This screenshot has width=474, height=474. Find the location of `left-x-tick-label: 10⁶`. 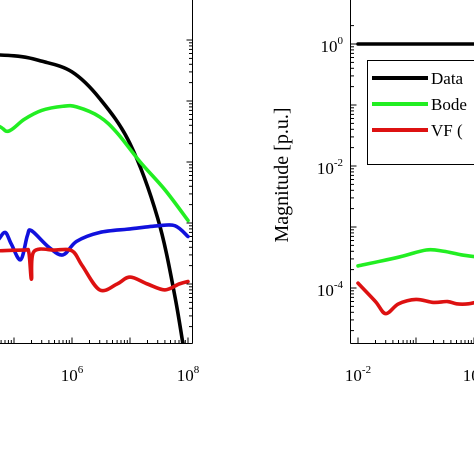

left-x-tick-label: 10⁶ is located at coordinates (72, 374).